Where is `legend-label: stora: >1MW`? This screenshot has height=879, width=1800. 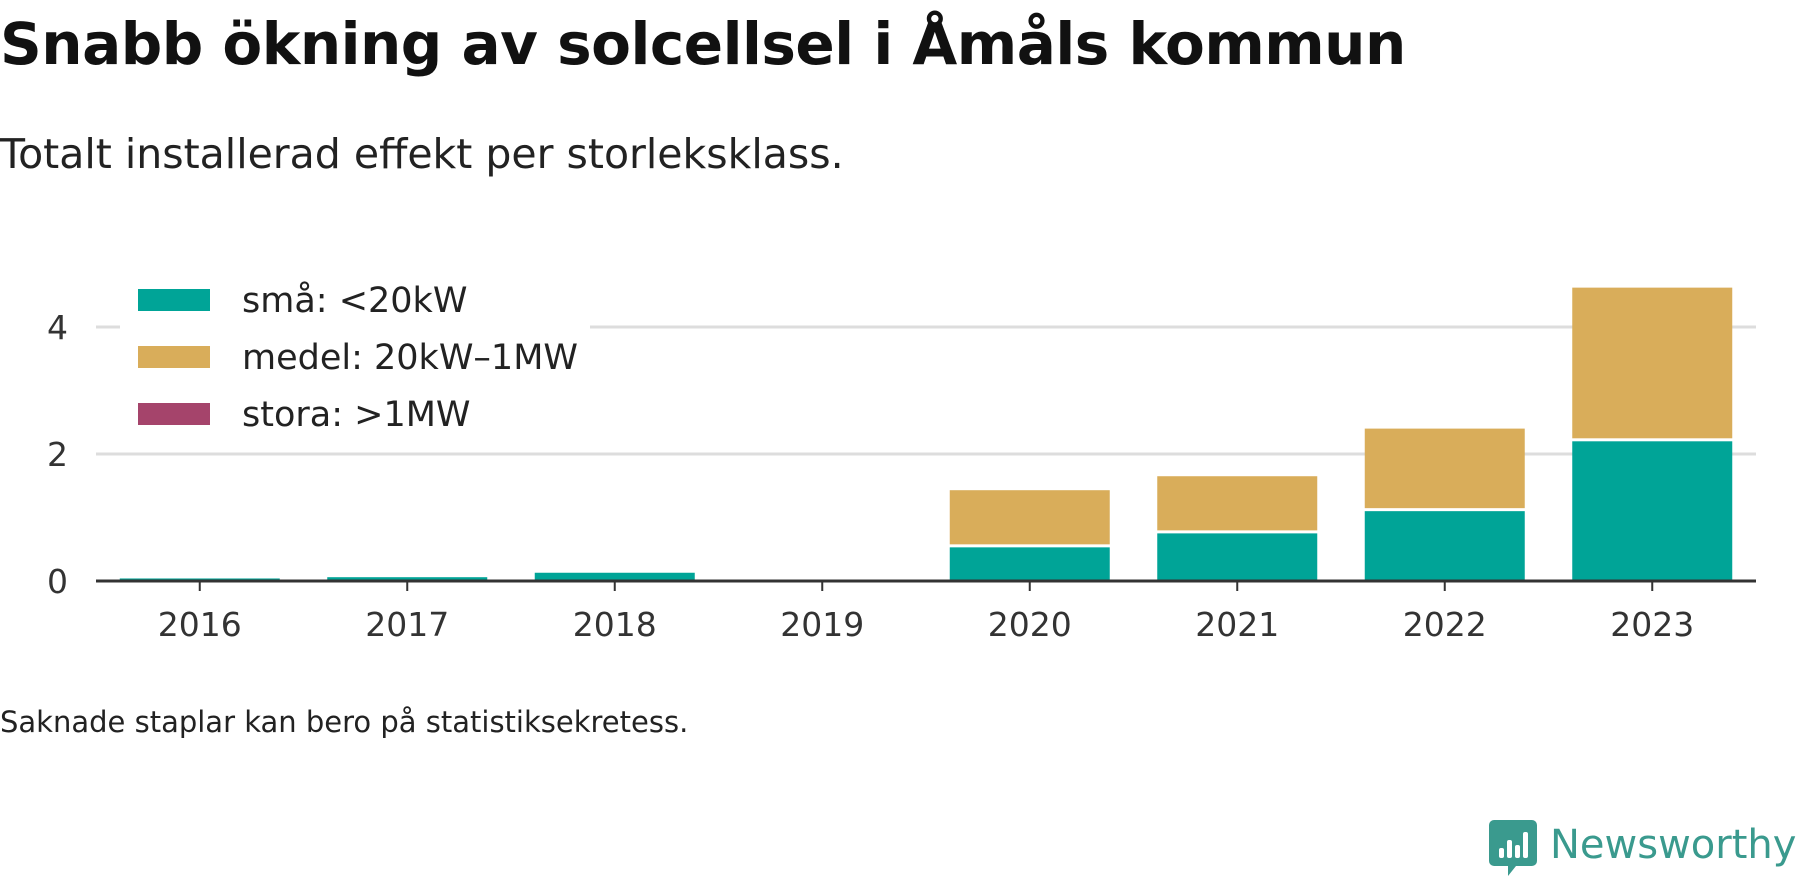
legend-label: stora: >1MW is located at coordinates (356, 415).